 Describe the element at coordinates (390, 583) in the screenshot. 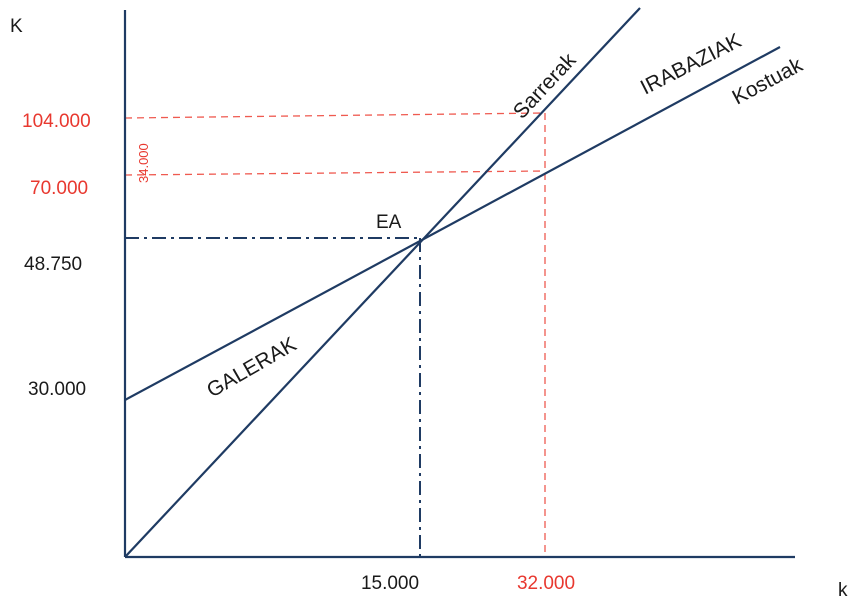

I see `x-label: 15.000` at that location.